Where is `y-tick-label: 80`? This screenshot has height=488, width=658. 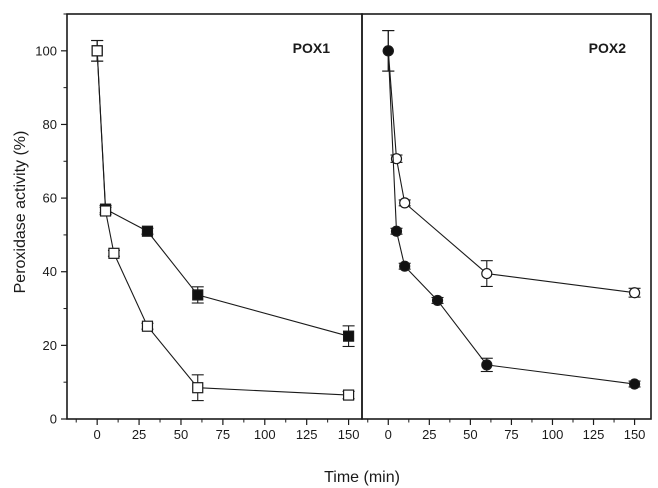
y-tick-label: 80 is located at coordinates (50, 124).